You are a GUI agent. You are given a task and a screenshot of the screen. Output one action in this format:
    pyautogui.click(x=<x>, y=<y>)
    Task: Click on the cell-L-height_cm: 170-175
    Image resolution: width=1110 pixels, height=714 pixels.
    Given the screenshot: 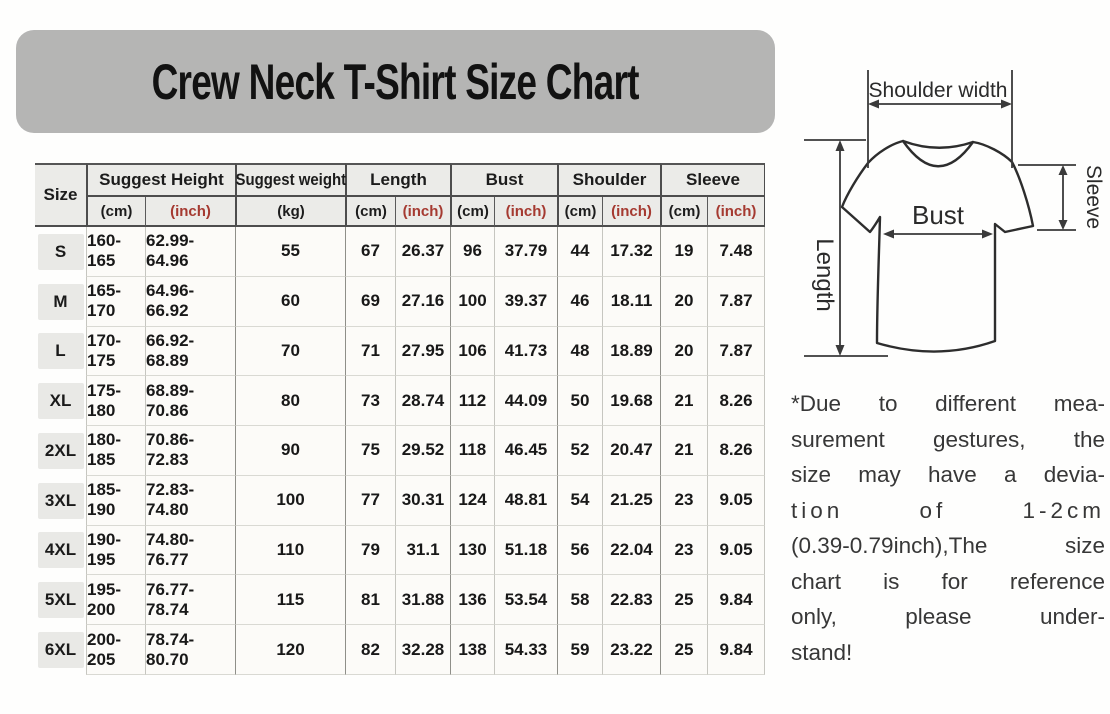 What is the action you would take?
    pyautogui.click(x=115, y=351)
    